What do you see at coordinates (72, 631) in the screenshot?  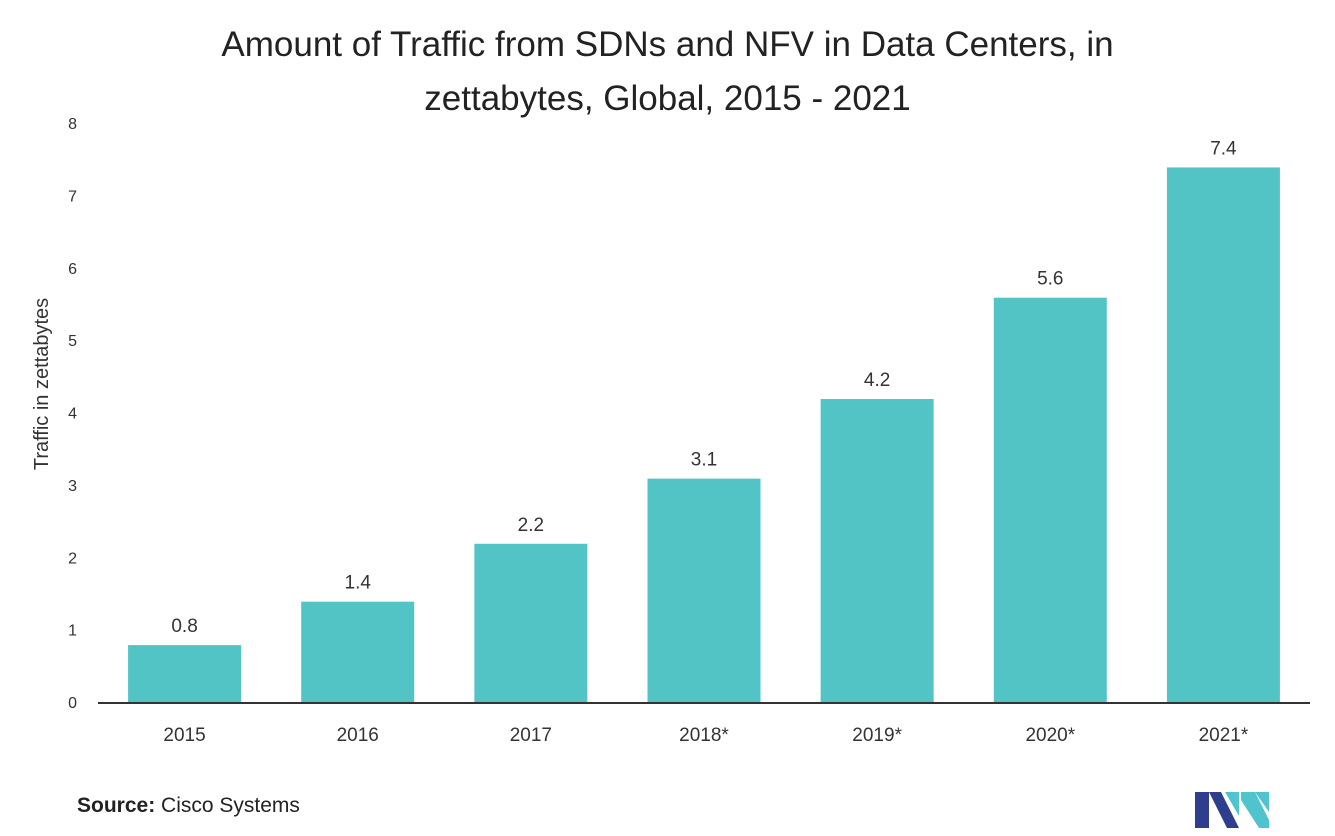 I see `y-tick-label: 1` at bounding box center [72, 631].